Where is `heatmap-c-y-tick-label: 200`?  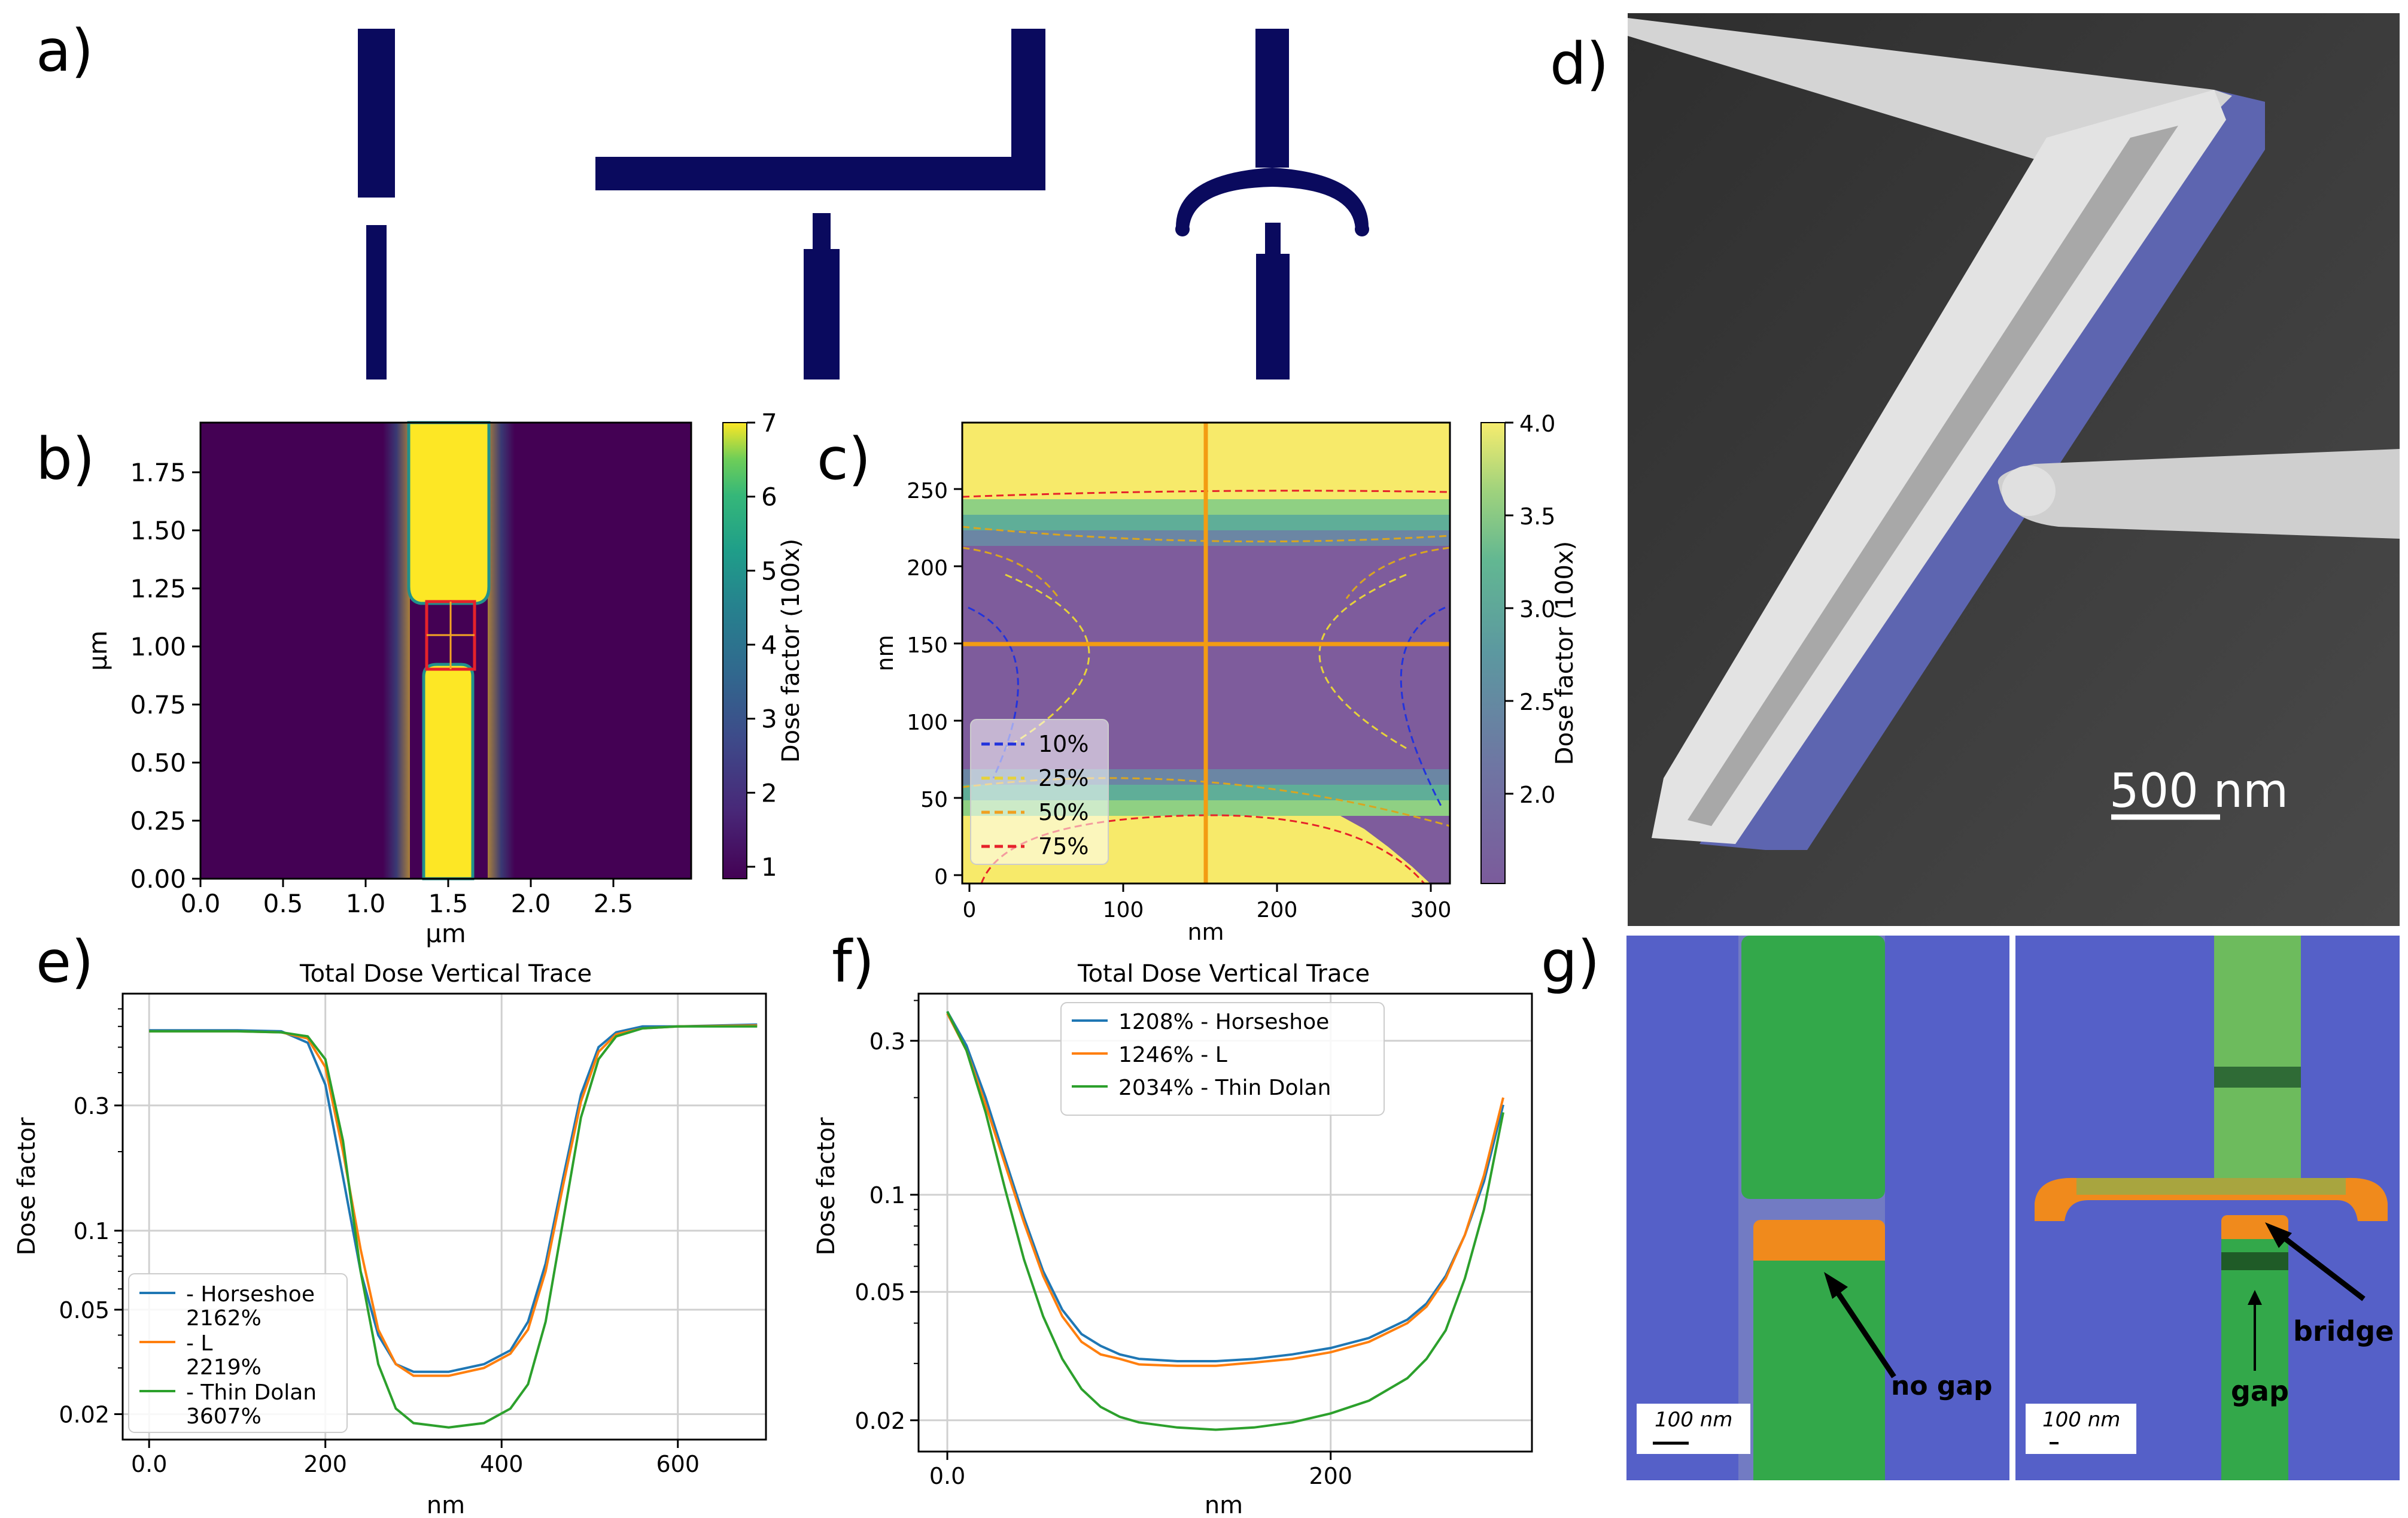
heatmap-c-y-tick-label: 200 is located at coordinates (927, 568).